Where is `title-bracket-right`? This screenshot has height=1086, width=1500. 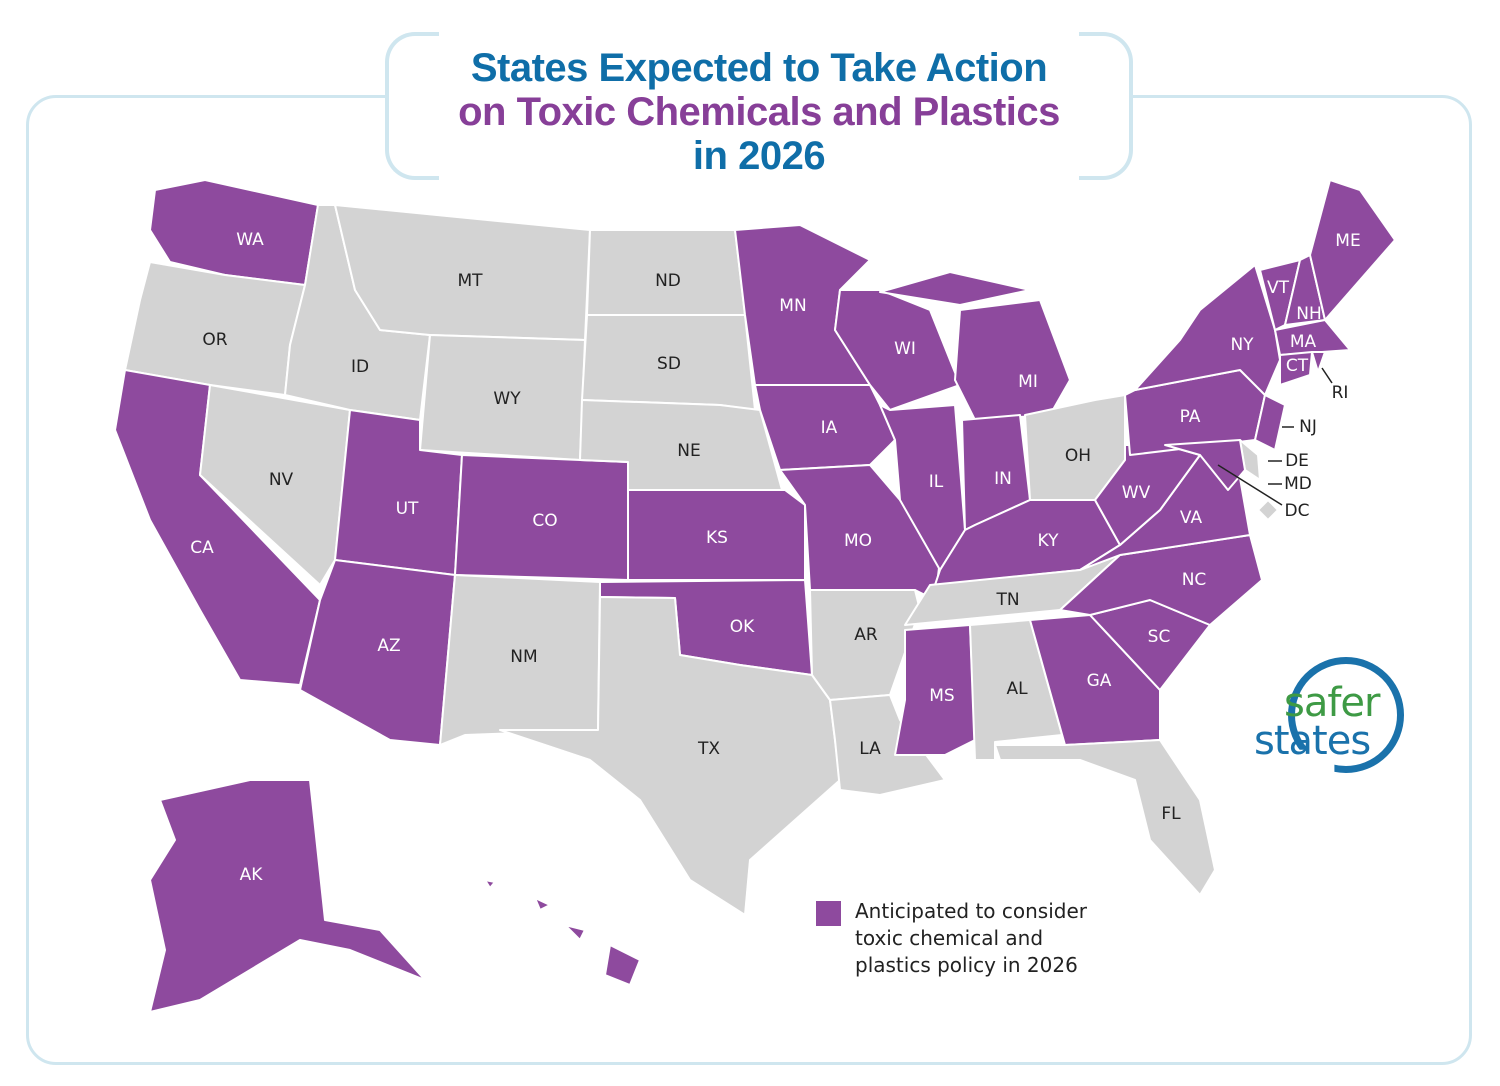
title-bracket-right is located at coordinates (1106, 106).